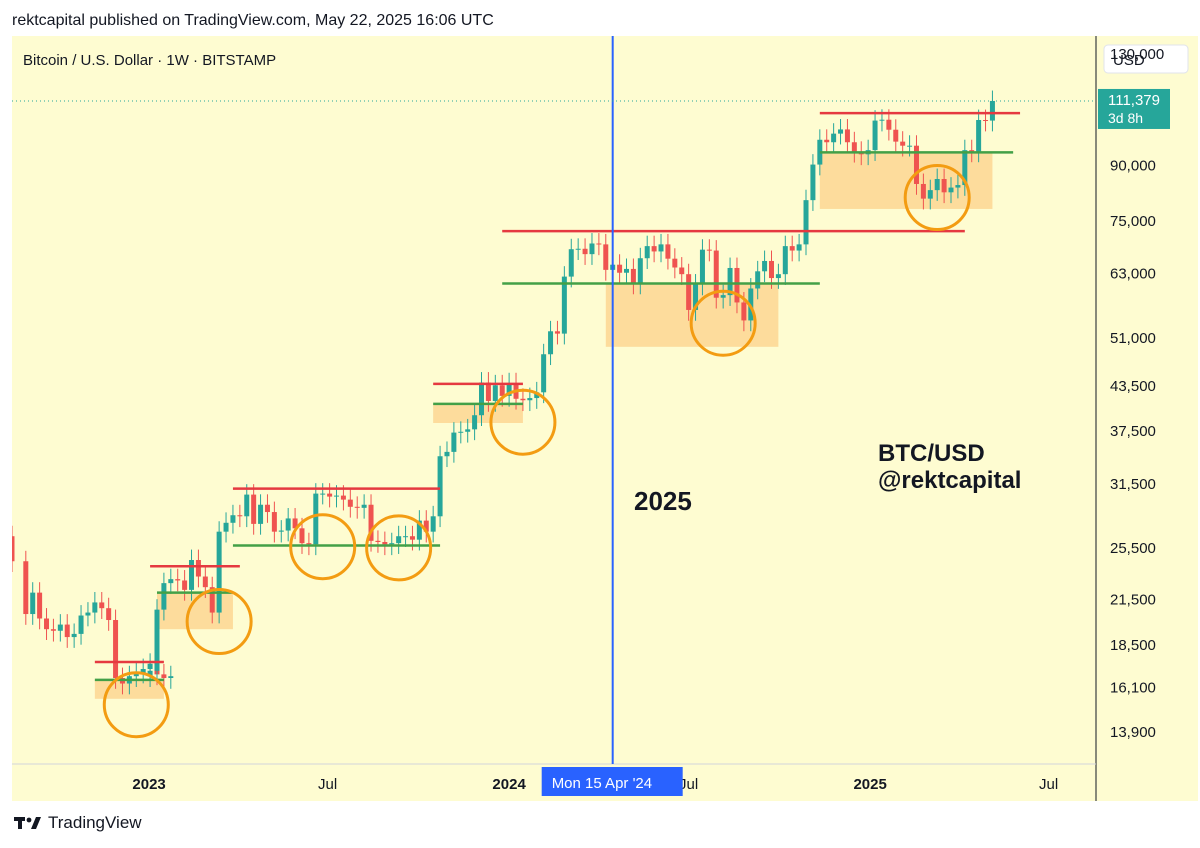  I want to click on y-tick-label: 25,500, so click(1133, 548).